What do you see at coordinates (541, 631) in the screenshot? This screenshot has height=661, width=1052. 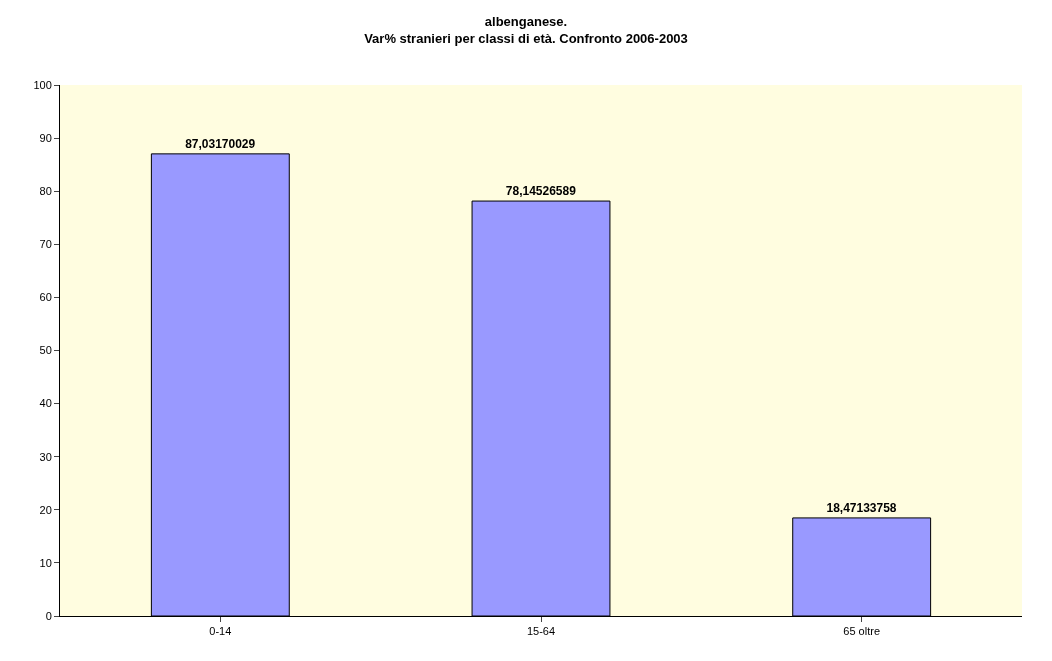 I see `x-tick-label: 15-64` at bounding box center [541, 631].